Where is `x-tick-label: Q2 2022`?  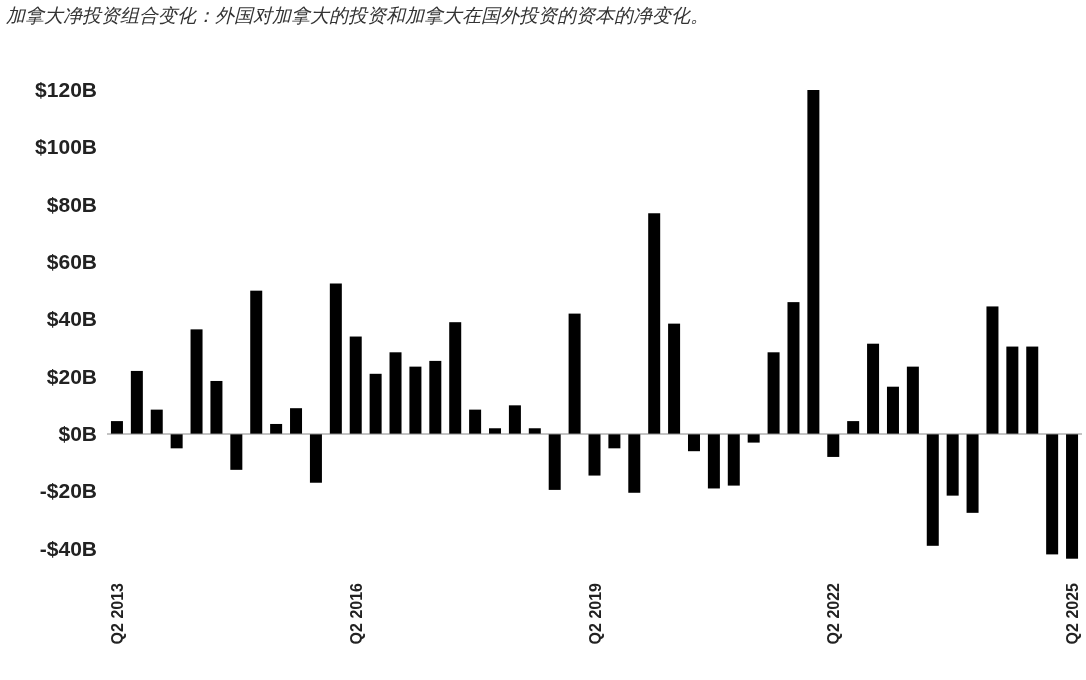
x-tick-label: Q2 2022 is located at coordinates (834, 613).